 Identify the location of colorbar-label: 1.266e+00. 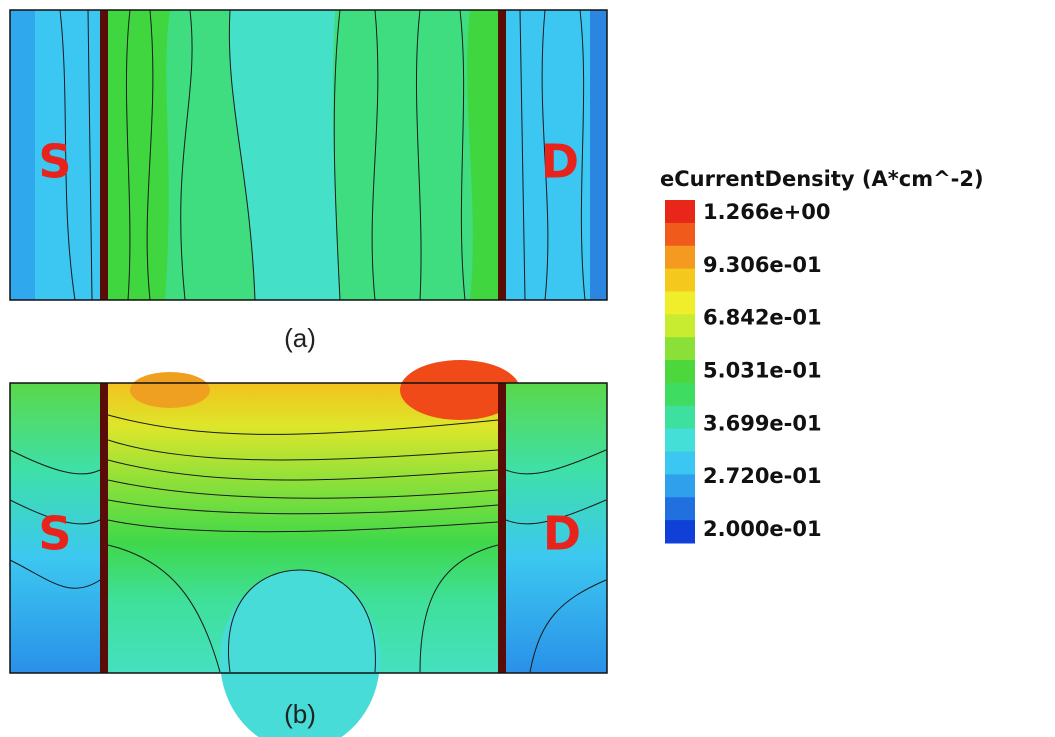
(767, 212).